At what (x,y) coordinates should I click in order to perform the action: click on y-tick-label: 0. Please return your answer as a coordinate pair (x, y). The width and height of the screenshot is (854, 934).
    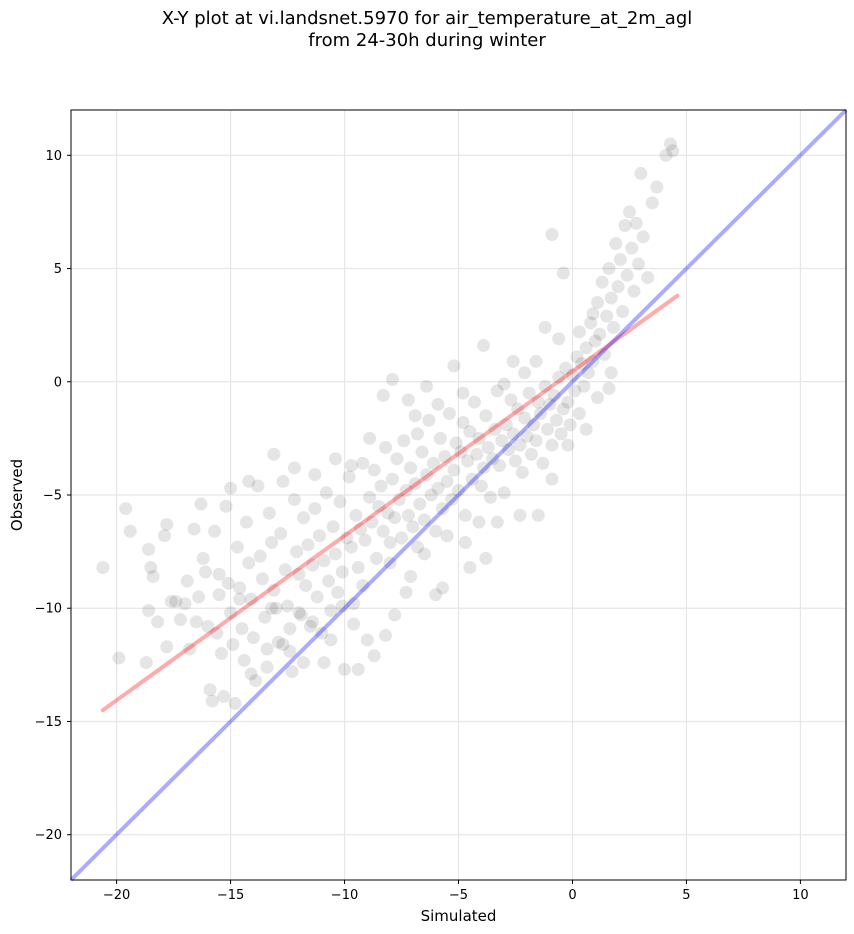
    Looking at the image, I should click on (58, 382).